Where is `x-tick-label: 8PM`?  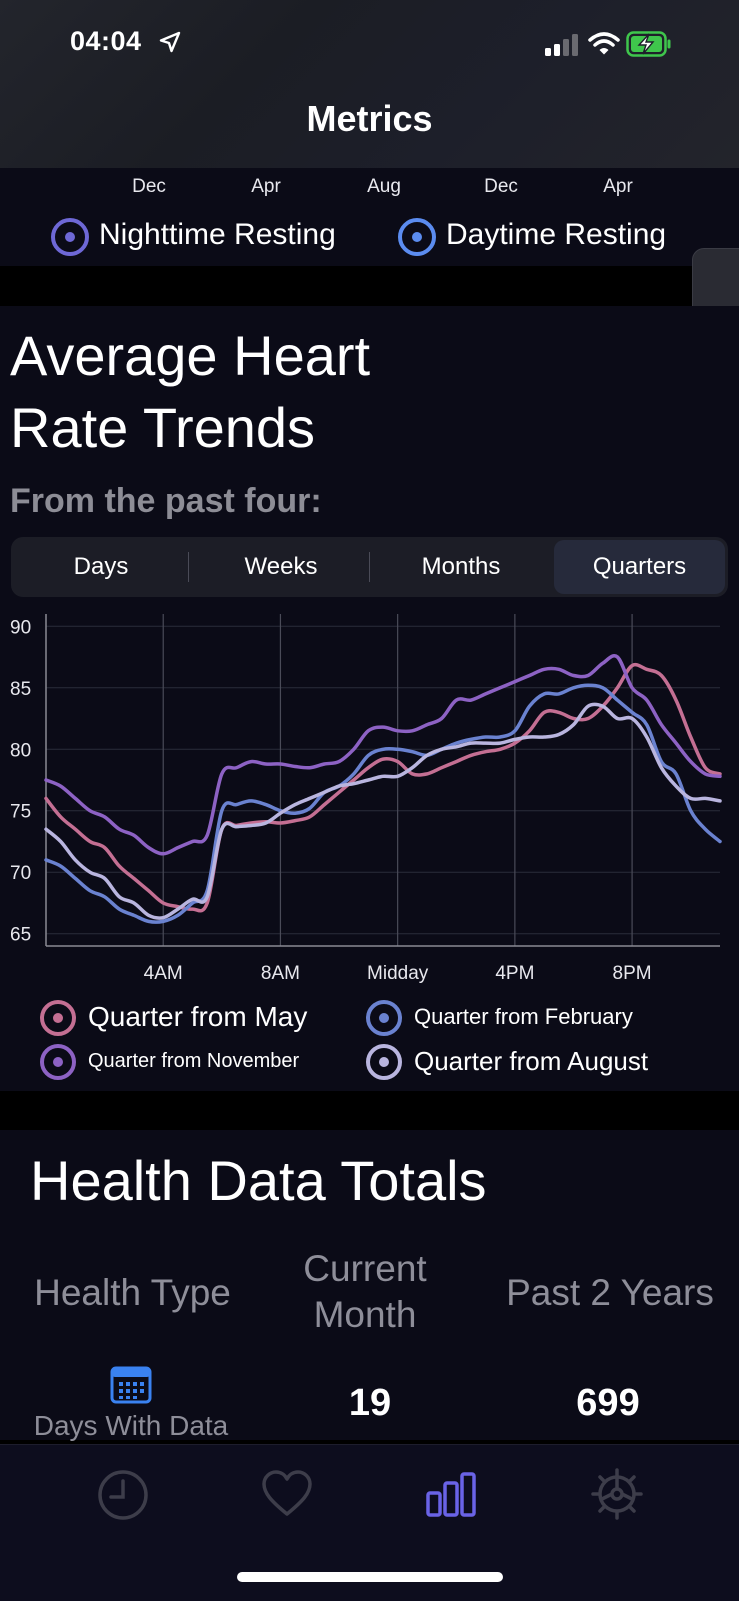 x-tick-label: 8PM is located at coordinates (632, 973).